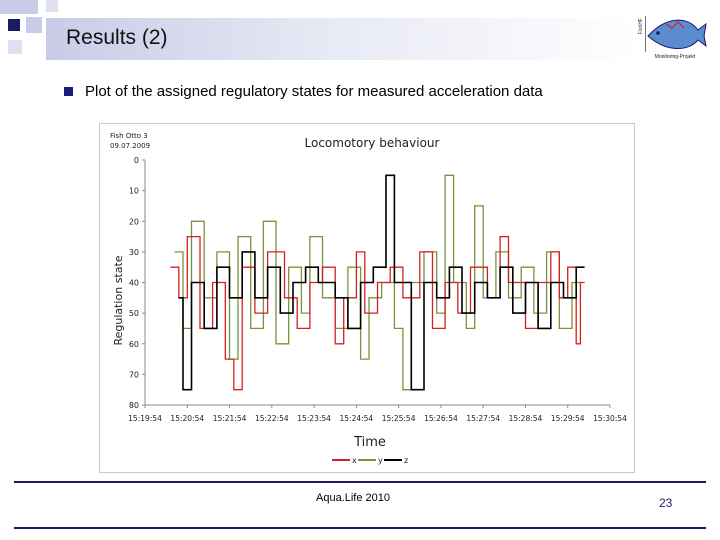 The width and height of the screenshot is (720, 540). Describe the element at coordinates (641, 26) in the screenshot. I see `logo-side-text: FishHF` at that location.